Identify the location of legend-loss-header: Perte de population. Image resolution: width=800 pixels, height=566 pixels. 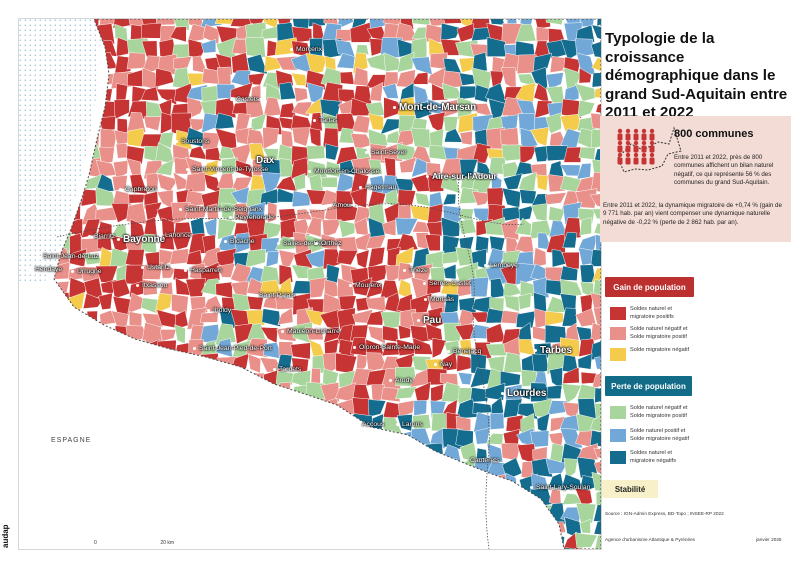
(648, 386).